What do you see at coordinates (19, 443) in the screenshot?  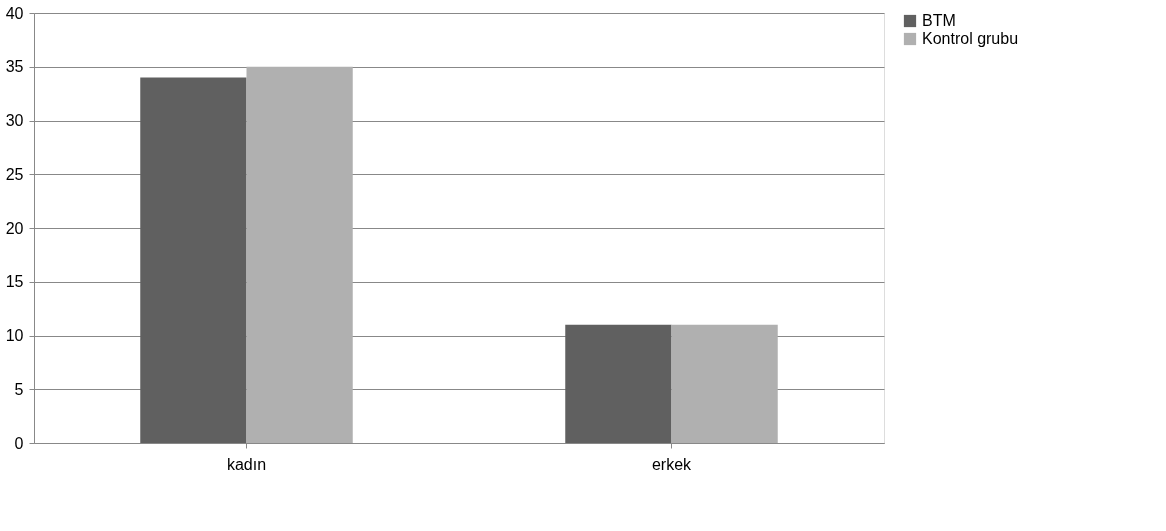 I see `y-tick-label: 0` at bounding box center [19, 443].